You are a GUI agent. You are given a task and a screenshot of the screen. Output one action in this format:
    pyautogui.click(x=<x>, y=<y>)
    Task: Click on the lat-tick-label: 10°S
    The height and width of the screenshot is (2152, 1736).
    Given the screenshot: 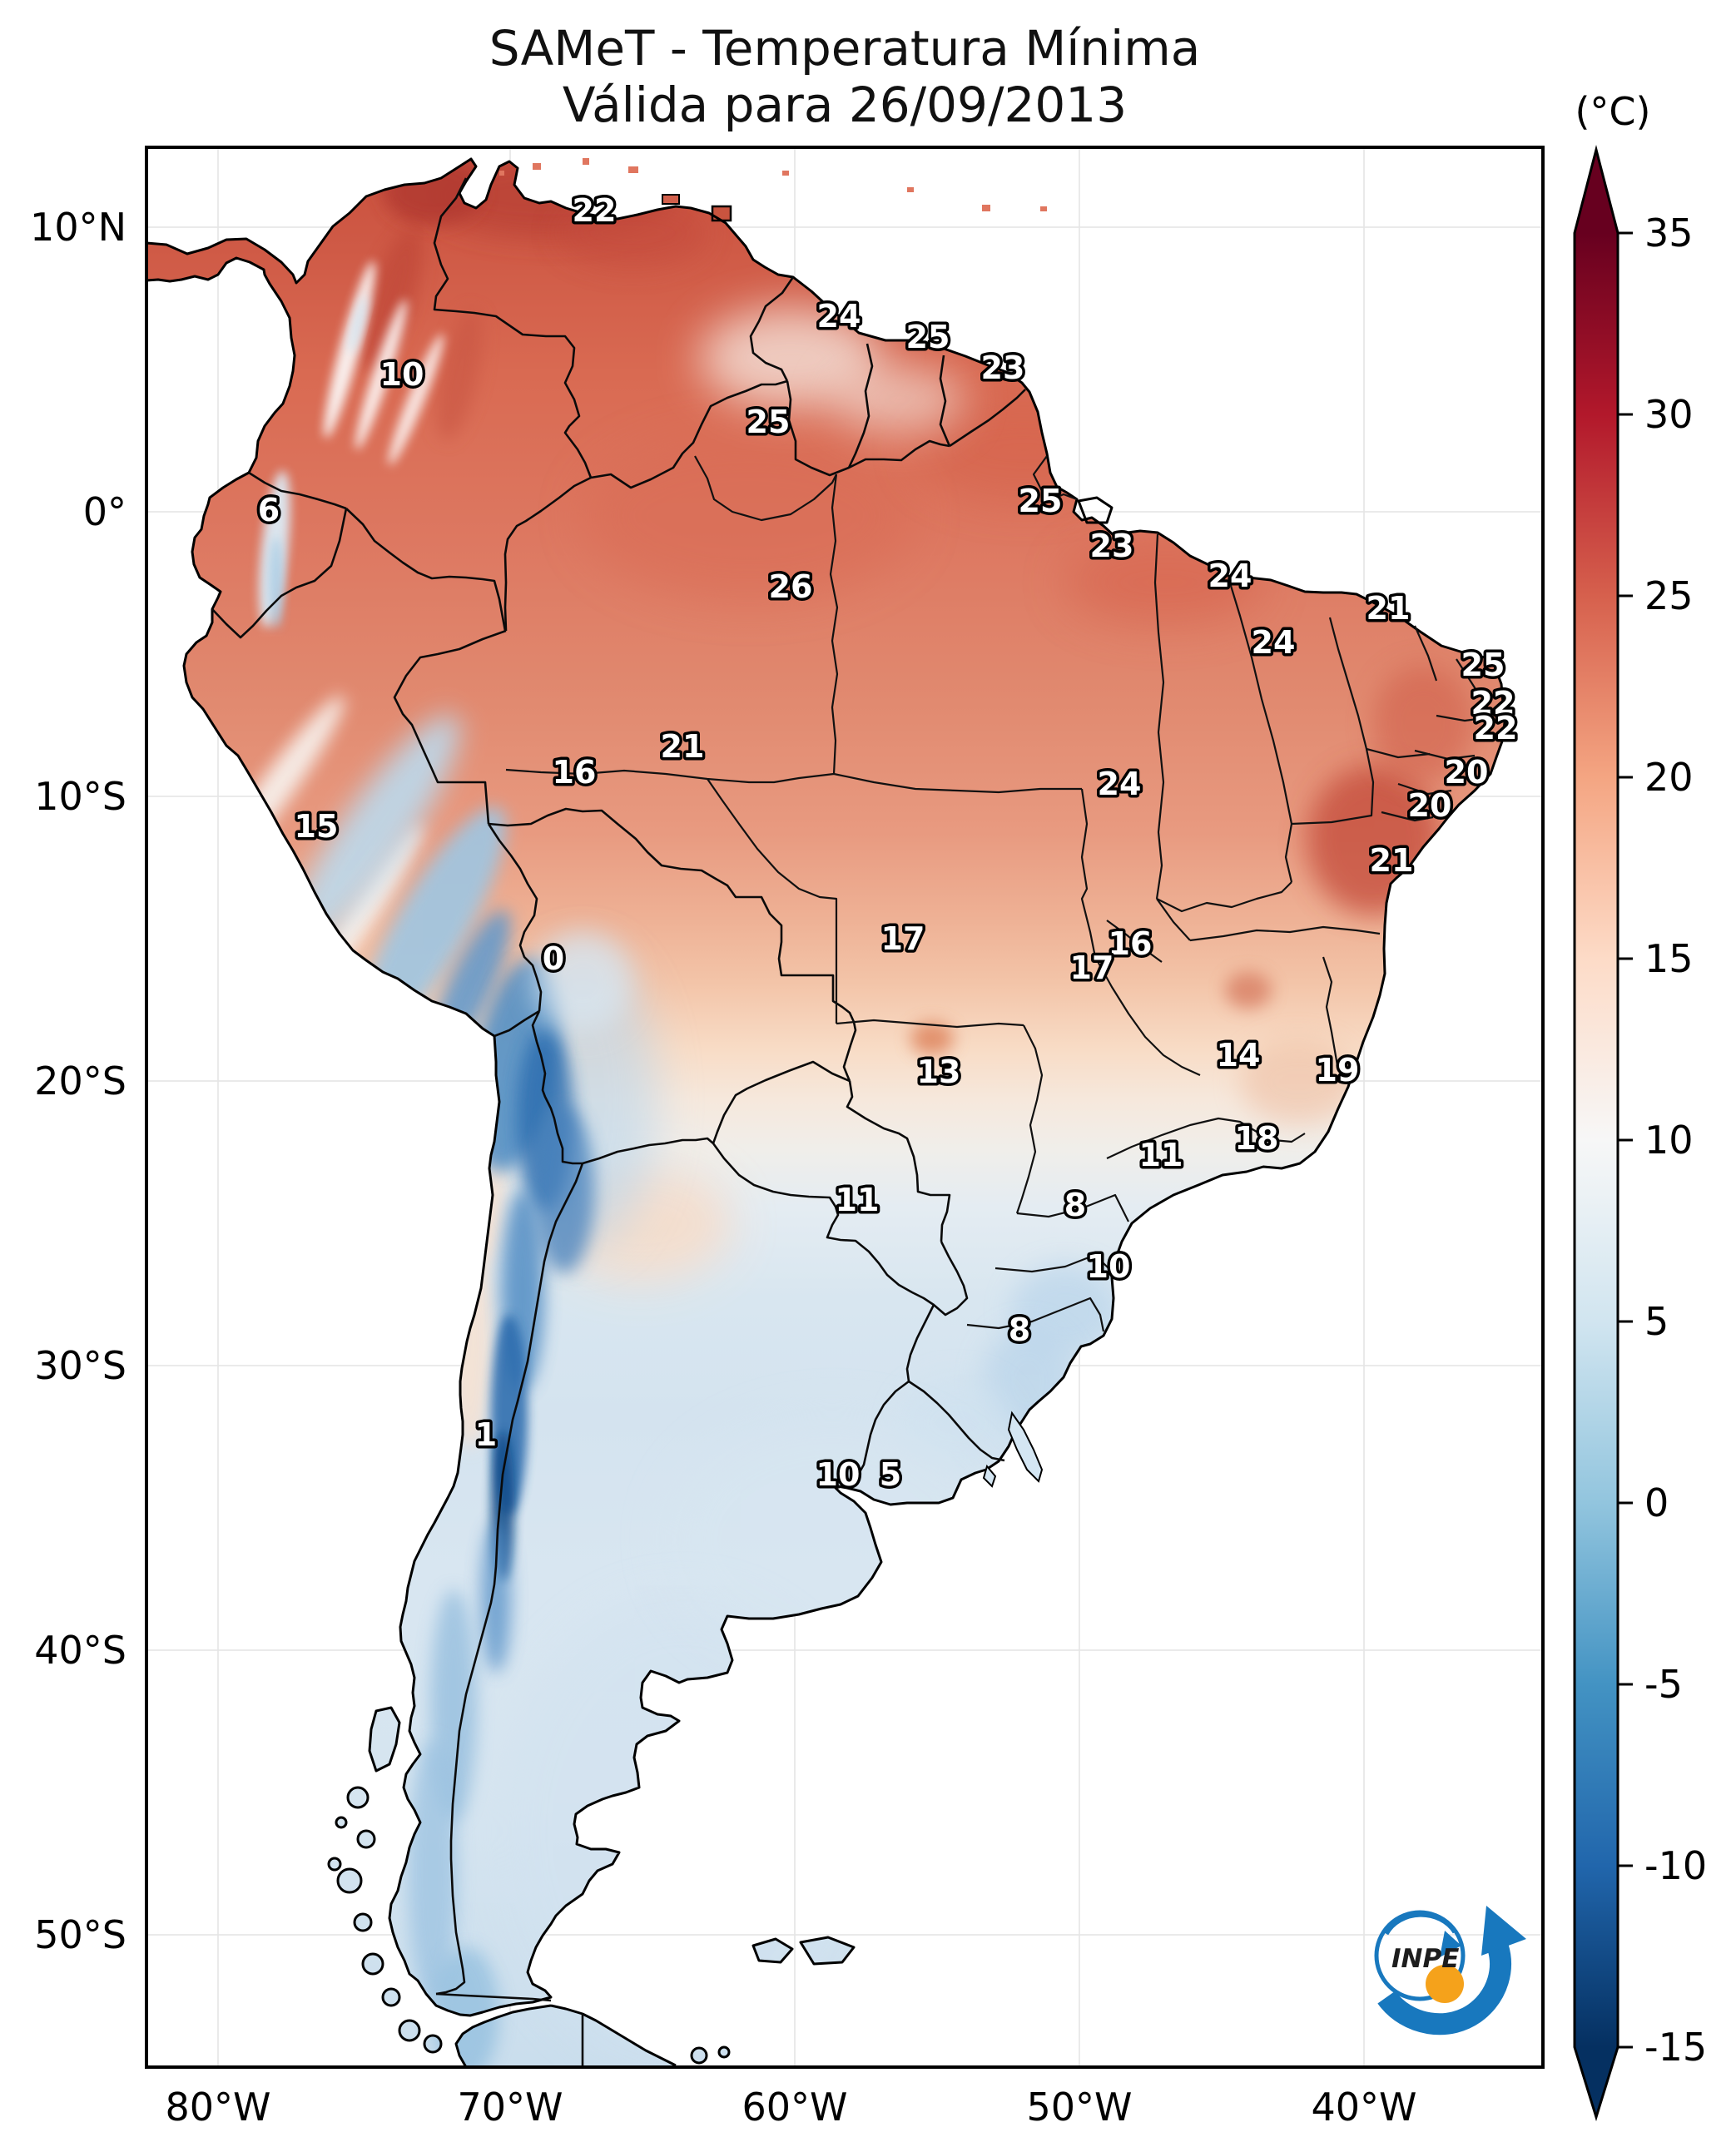 What is the action you would take?
    pyautogui.click(x=80, y=796)
    